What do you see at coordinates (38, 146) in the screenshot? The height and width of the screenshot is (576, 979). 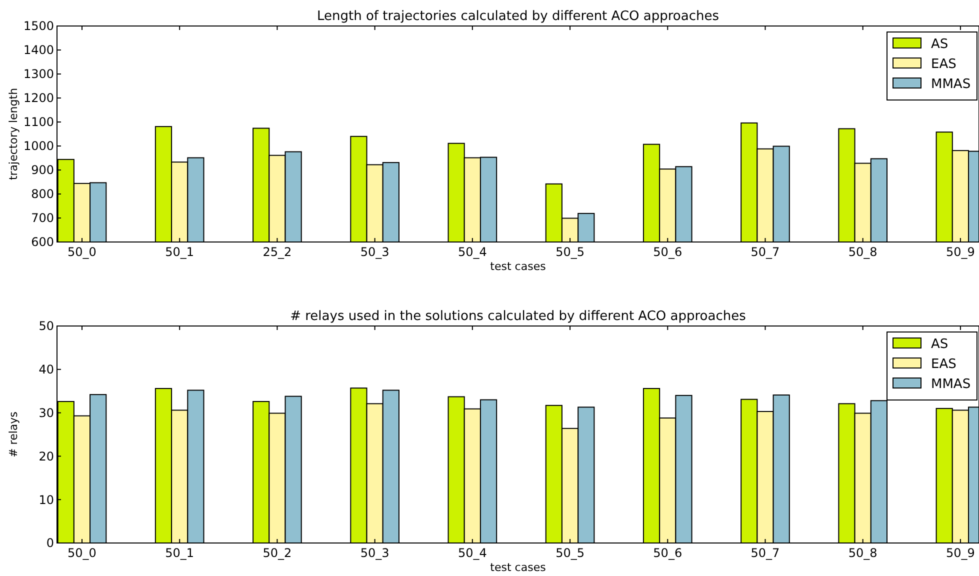 I see `y-tick-label: 1000` at bounding box center [38, 146].